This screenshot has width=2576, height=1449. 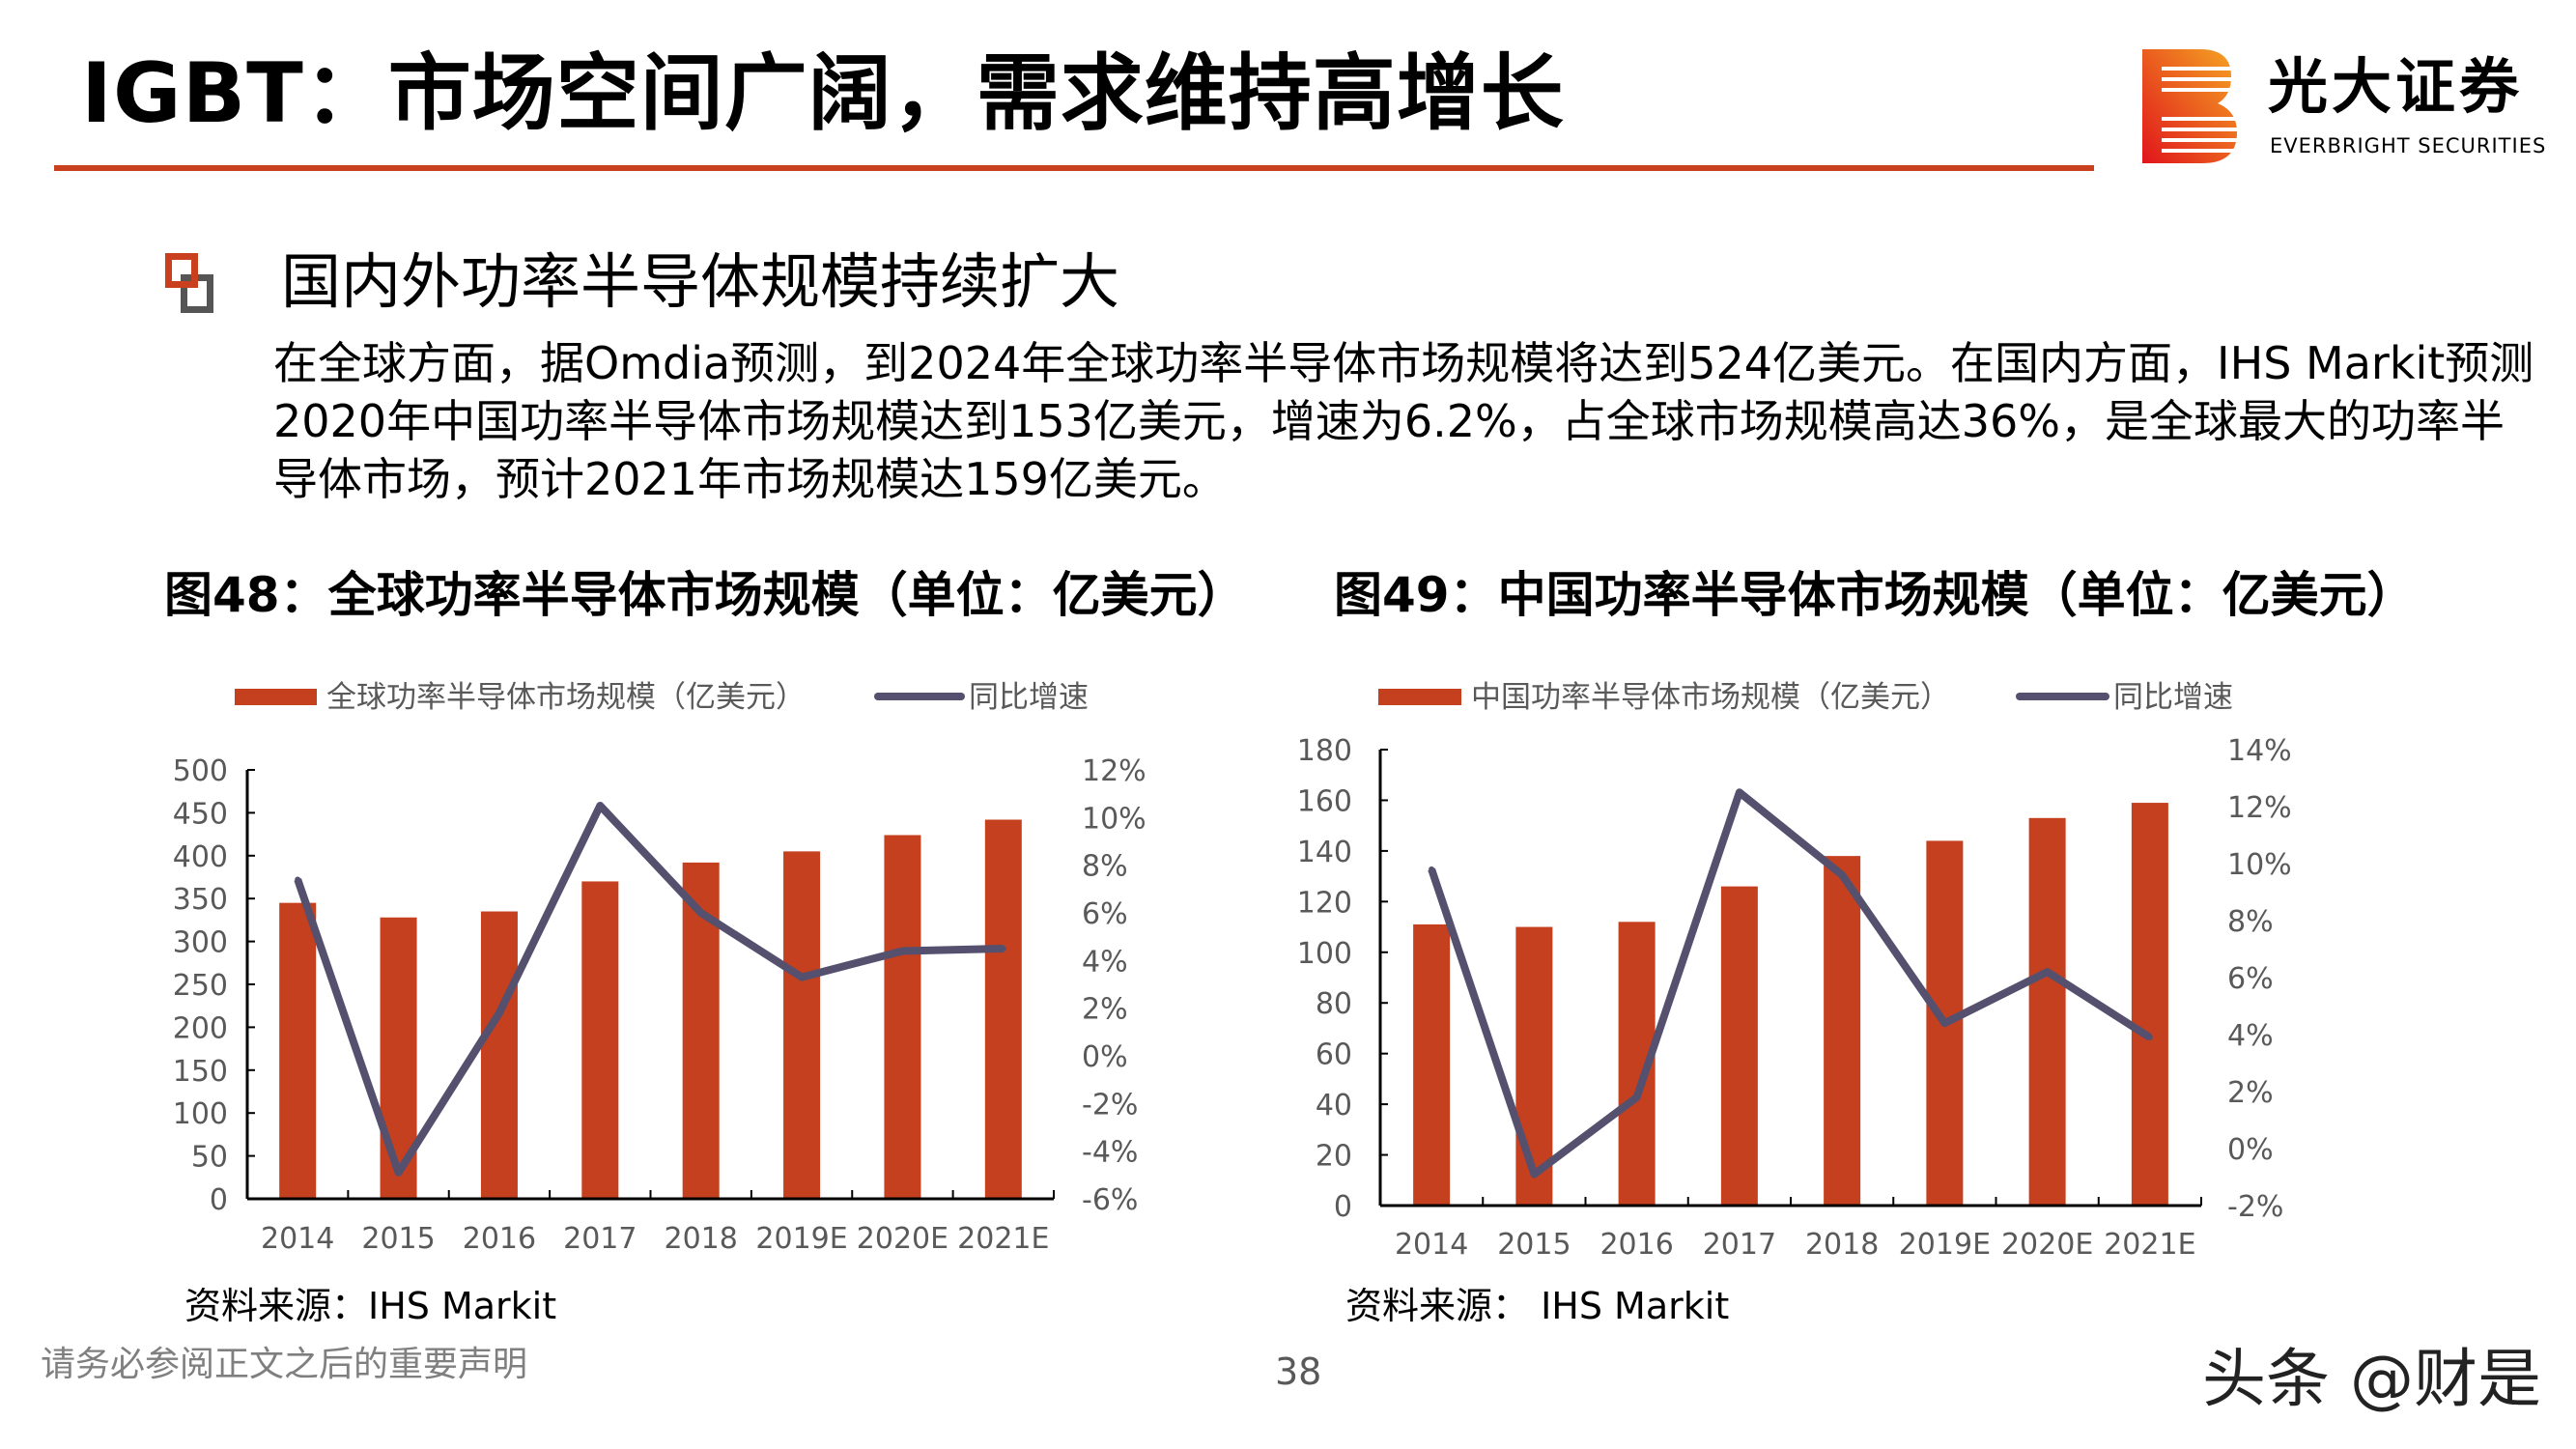 What do you see at coordinates (705, 595) in the screenshot?
I see `figure-48-title: 图48：全球功率半导体市场规模（单位：亿美元）` at bounding box center [705, 595].